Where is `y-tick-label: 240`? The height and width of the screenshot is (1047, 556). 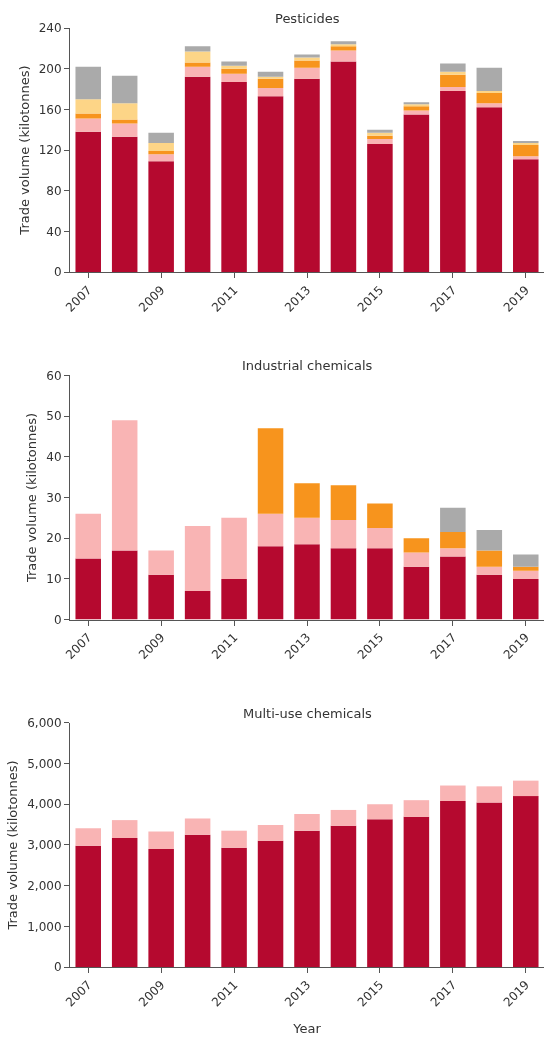
y-tick-label: 240 is located at coordinates (50, 28).